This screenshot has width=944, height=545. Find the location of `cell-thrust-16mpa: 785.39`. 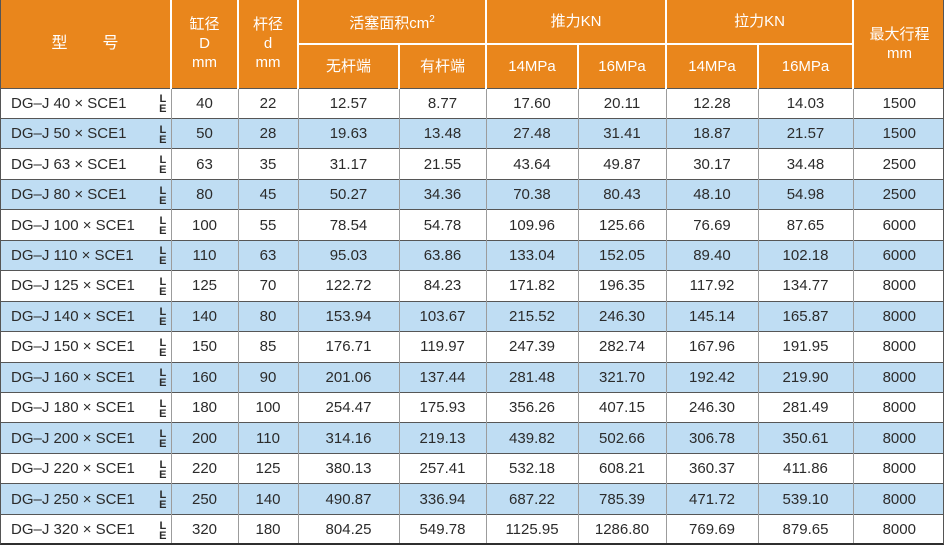

cell-thrust-16mpa: 785.39 is located at coordinates (621, 499).